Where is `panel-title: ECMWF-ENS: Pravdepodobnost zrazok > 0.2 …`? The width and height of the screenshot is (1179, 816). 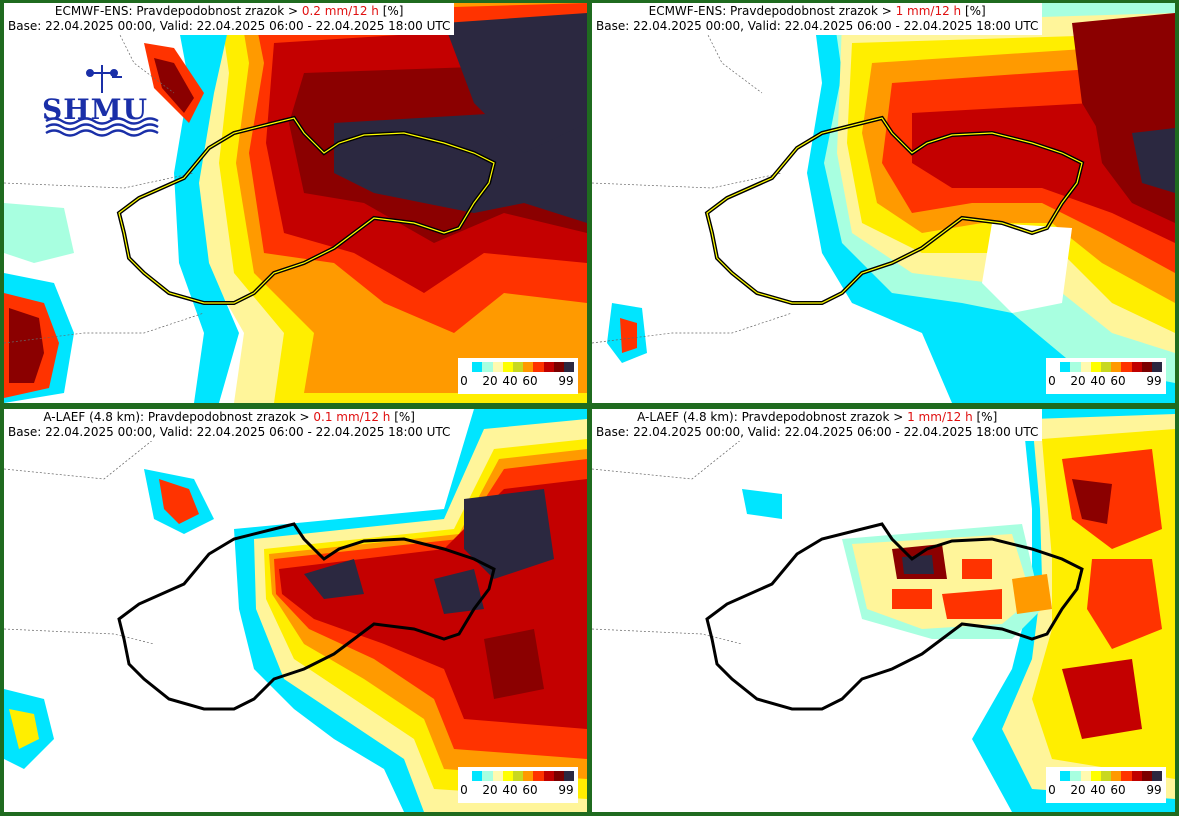 panel-title: ECMWF-ENS: Pravdepodobnost zrazok > 0.2 … is located at coordinates (229, 19).